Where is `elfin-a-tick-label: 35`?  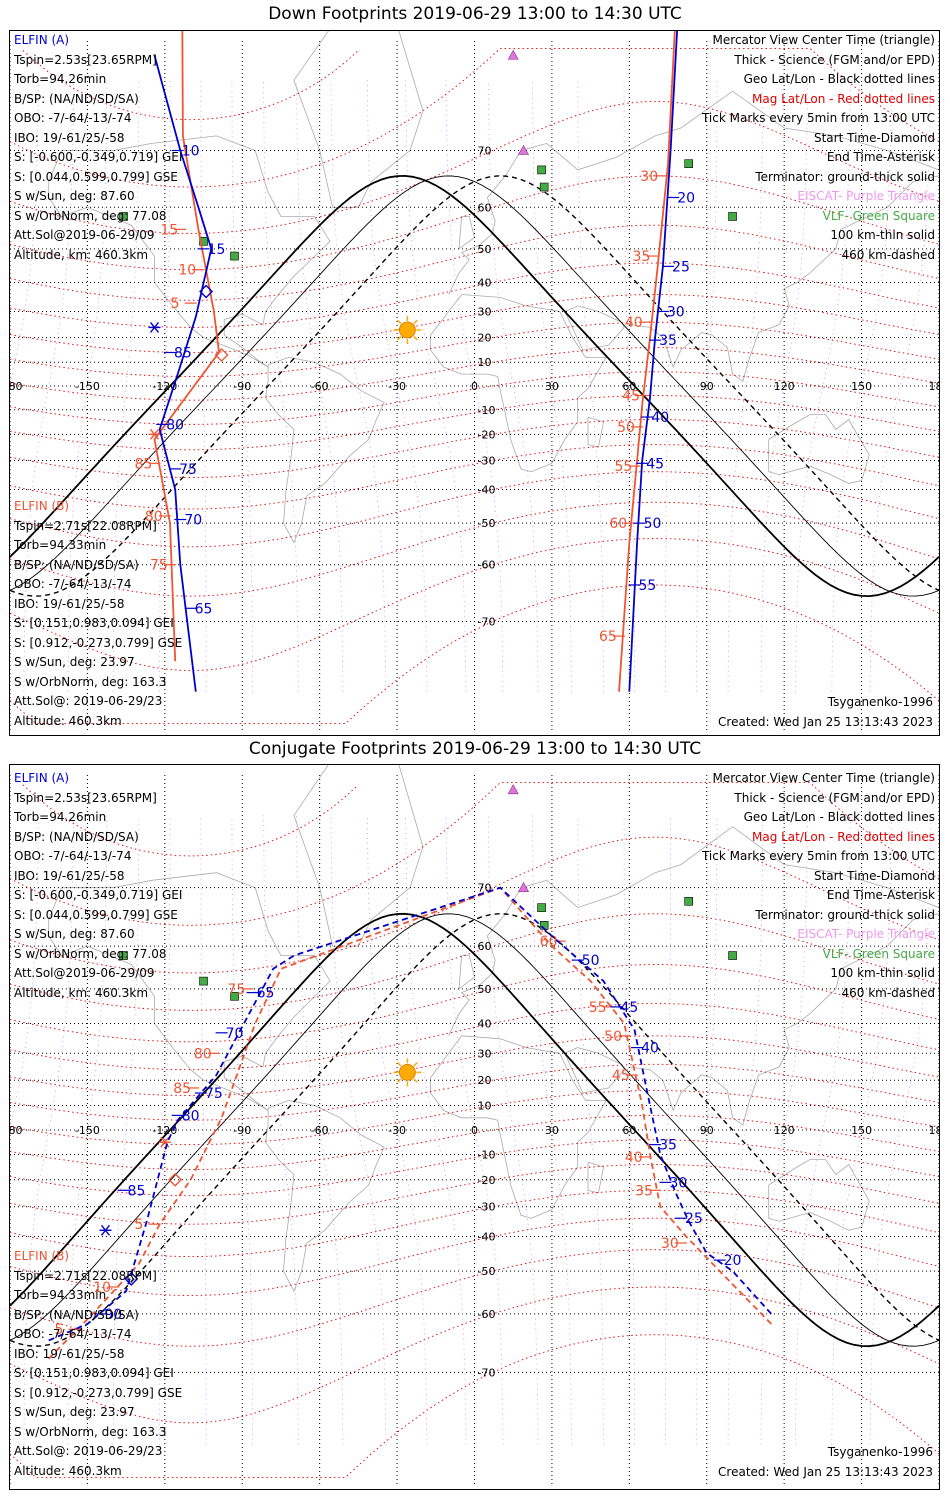 elfin-a-tick-label: 35 is located at coordinates (668, 341).